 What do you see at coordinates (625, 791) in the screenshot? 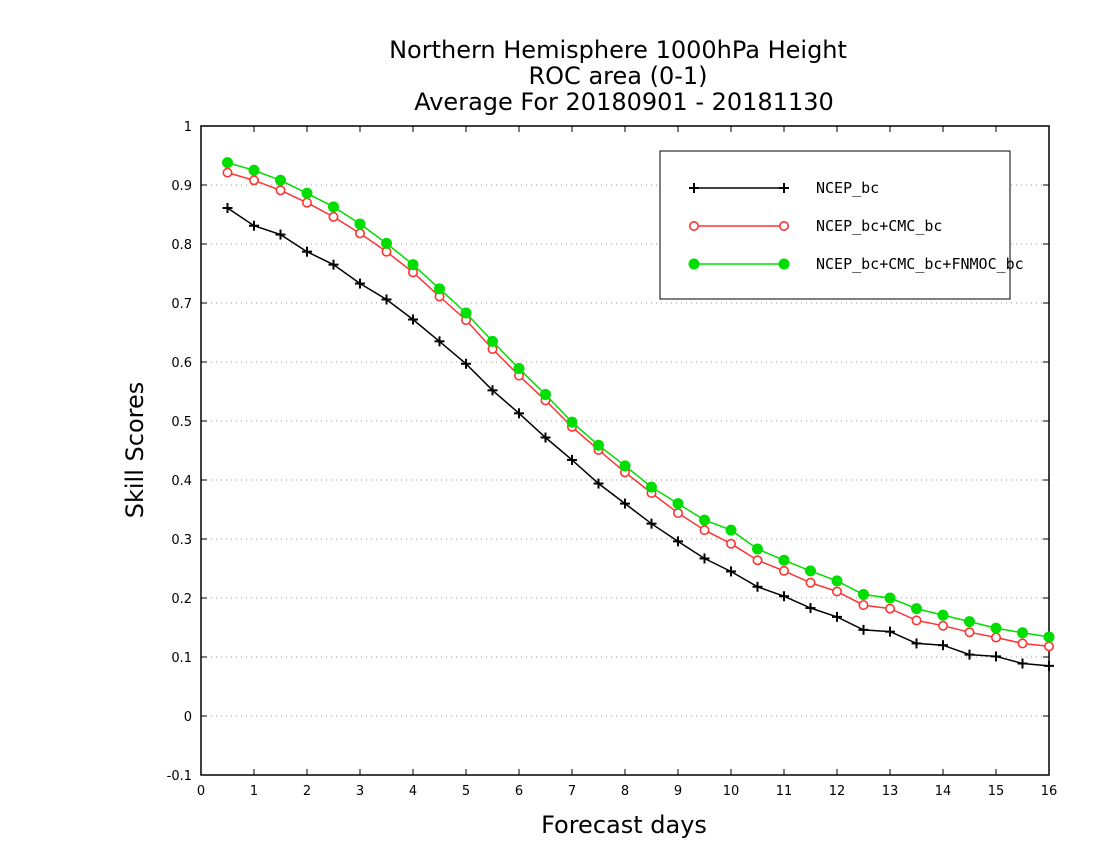
I see `x-tick-label: 8` at bounding box center [625, 791].